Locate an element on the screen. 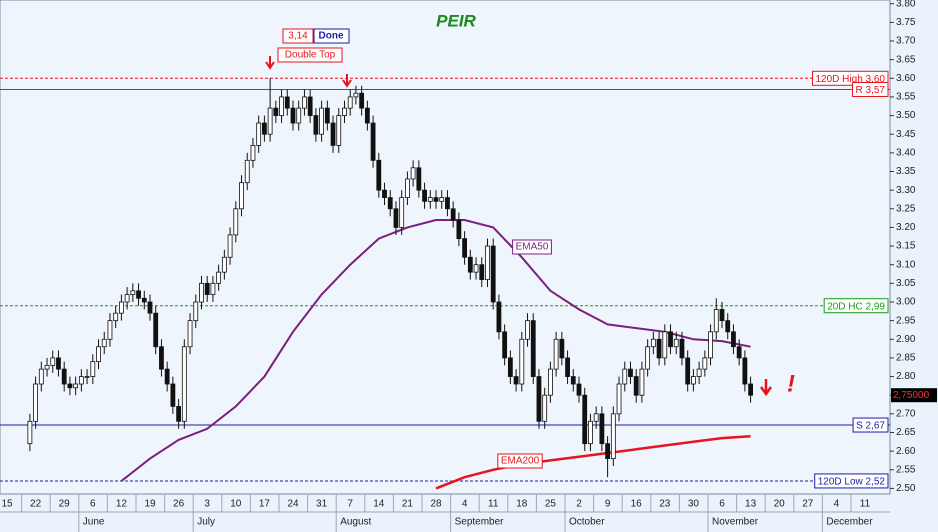 The image size is (938, 532). y-tick-label: 3.05 is located at coordinates (906, 283).